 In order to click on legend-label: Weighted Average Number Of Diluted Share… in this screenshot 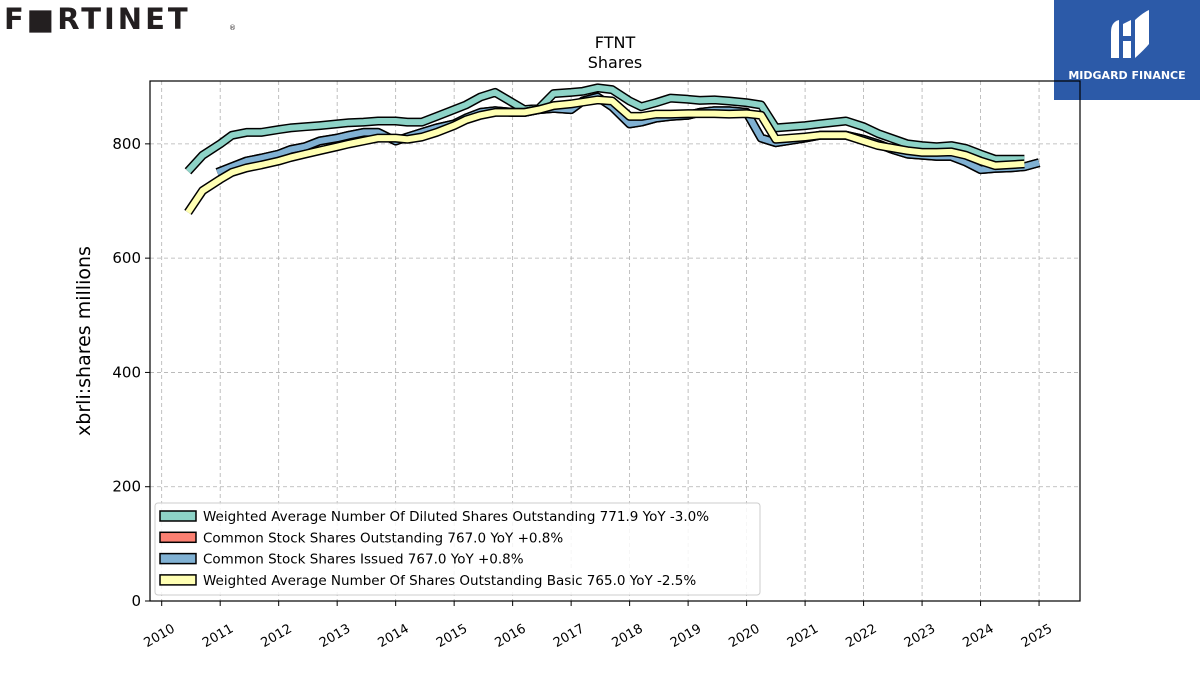, I will do `click(456, 517)`.